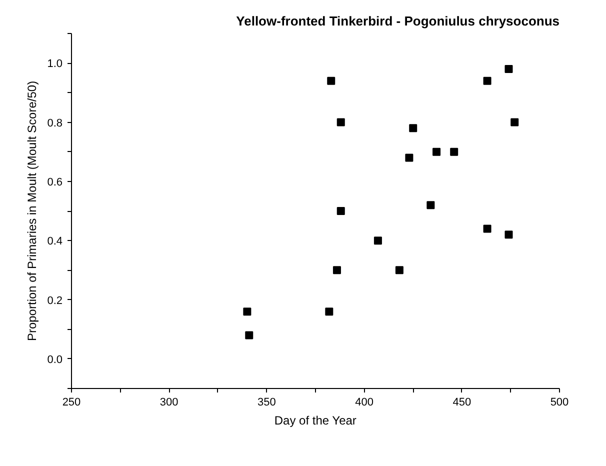 The height and width of the screenshot is (466, 606). I want to click on y-tick-label: 0.8, so click(55, 123).